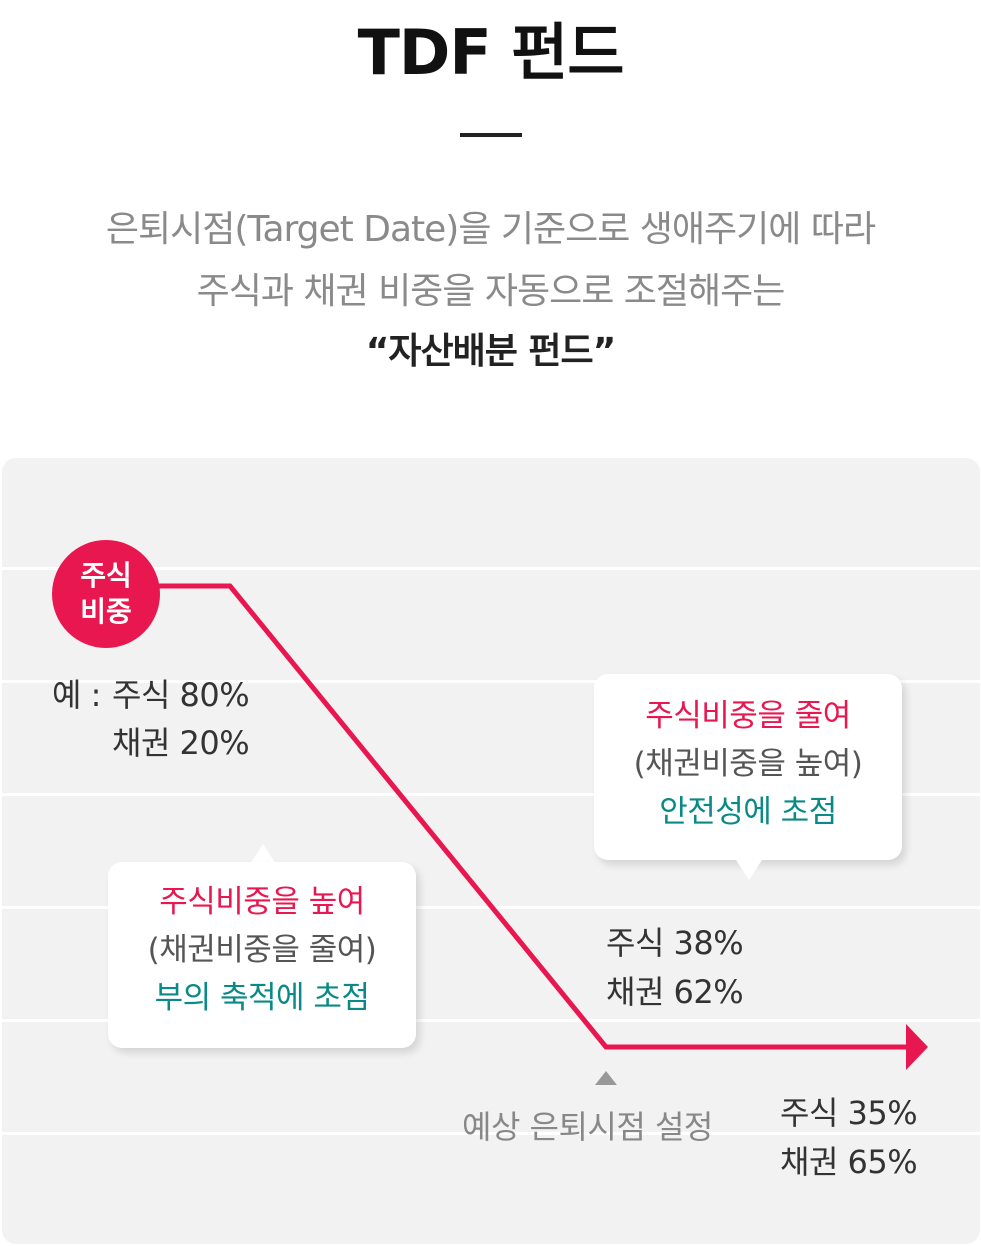 The width and height of the screenshot is (981, 1246). I want to click on target-marker-icon, so click(606, 1078).